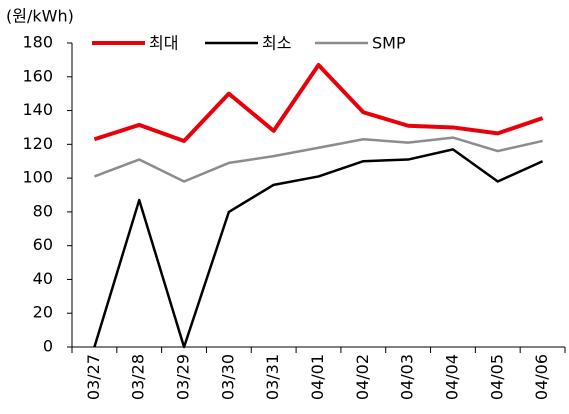 This screenshot has width=569, height=414. I want to click on y-axis-label: (원/kWh), so click(40, 16).